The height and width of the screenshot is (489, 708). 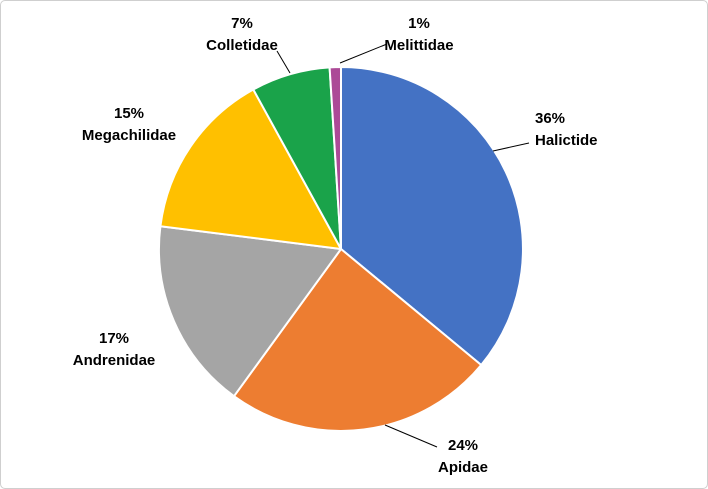 What do you see at coordinates (358, 340) in the screenshot?
I see `pie-slice-apidae` at bounding box center [358, 340].